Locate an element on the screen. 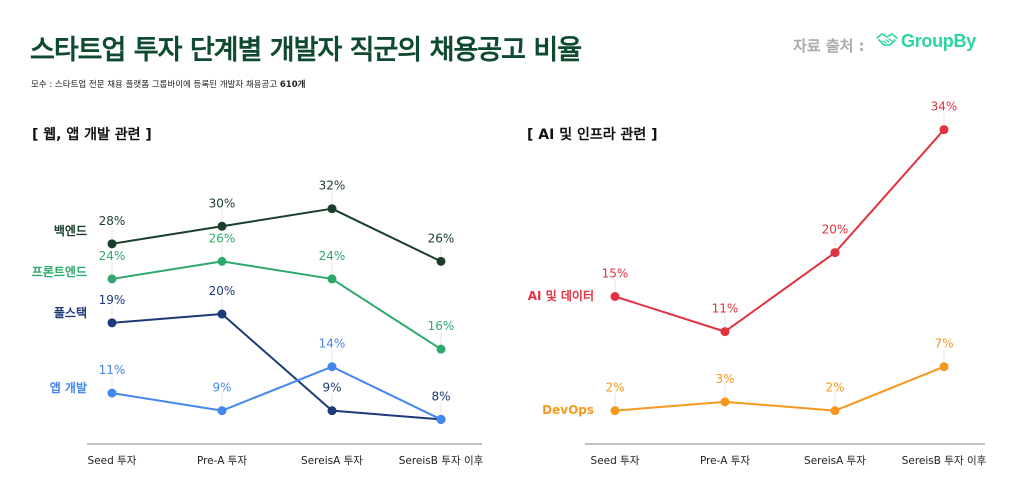 Image resolution: width=1024 pixels, height=500 pixels. series-label: 백엔드 is located at coordinates (70, 230).